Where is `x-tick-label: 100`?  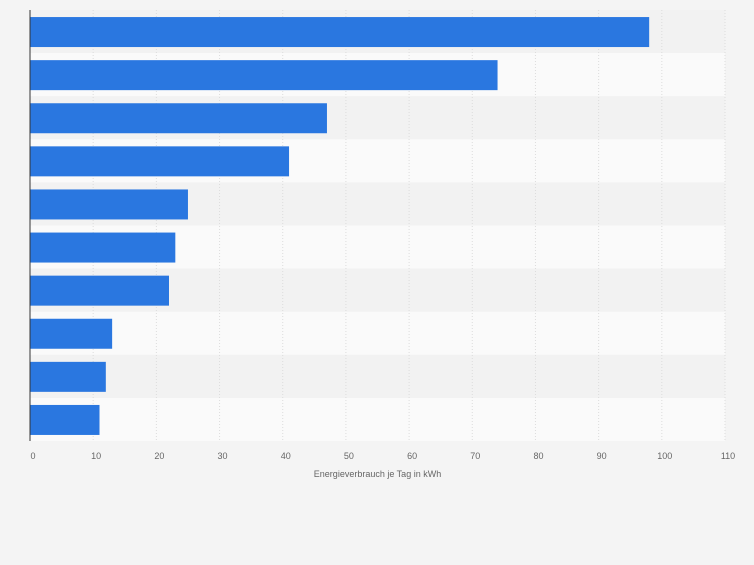 x-tick-label: 100 is located at coordinates (664, 456).